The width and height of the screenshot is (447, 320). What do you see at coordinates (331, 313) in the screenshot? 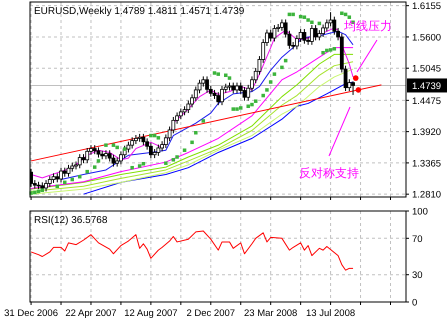
I see `x-tick-label: 13 Jul 2008` at bounding box center [331, 313].